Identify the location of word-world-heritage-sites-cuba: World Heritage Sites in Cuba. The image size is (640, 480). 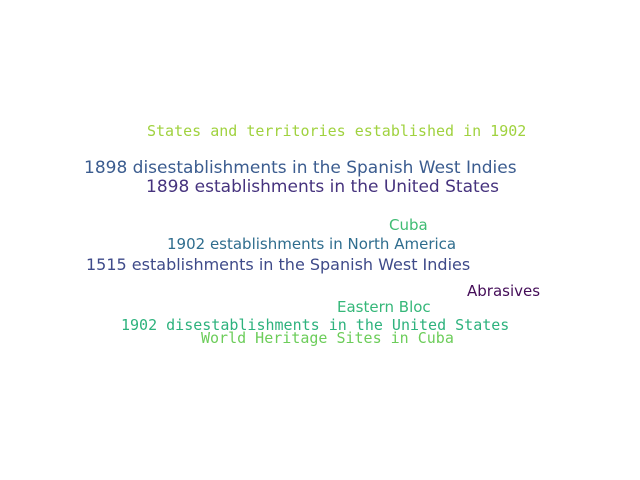
(327, 338).